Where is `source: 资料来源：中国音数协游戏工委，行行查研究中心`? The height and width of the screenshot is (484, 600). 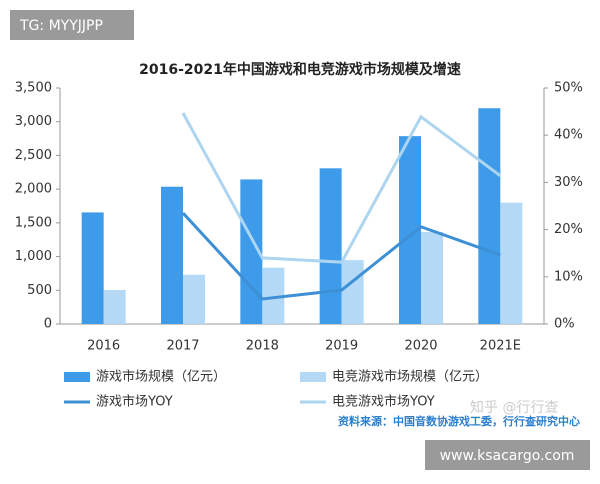 source: 资料来源：中国音数协游戏工委，行行查研究中心 is located at coordinates (459, 421).